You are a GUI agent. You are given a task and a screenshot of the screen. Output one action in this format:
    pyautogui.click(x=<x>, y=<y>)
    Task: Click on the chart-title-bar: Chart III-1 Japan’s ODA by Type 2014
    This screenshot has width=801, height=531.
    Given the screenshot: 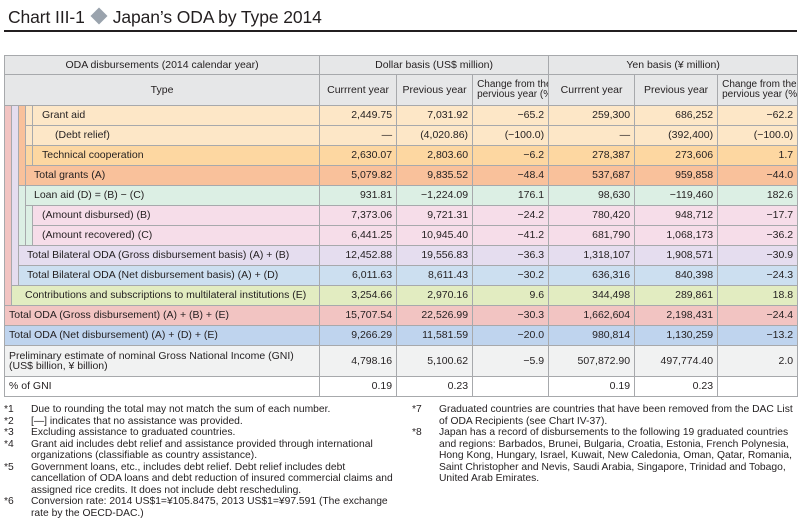 What is the action you would take?
    pyautogui.click(x=400, y=17)
    